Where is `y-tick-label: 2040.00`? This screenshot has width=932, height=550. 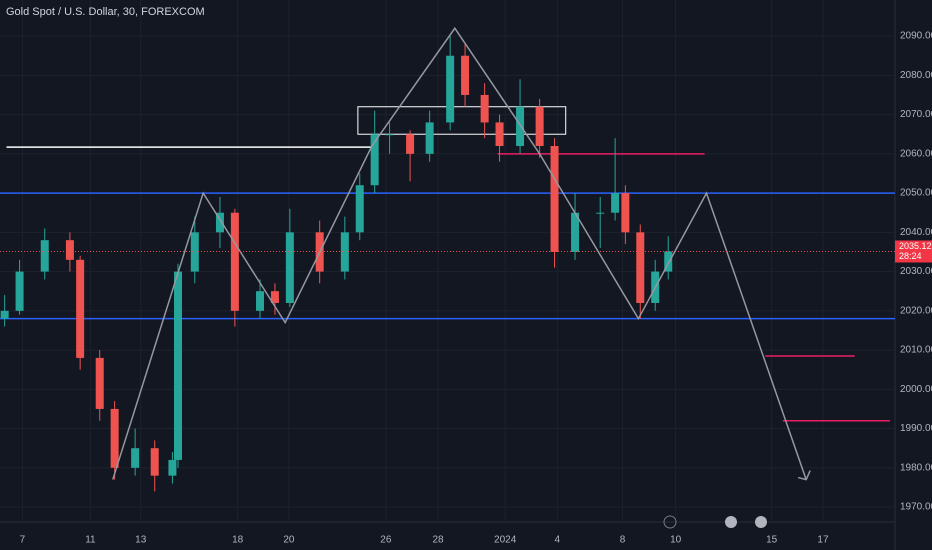 y-tick-label: 2040.00 is located at coordinates (916, 232).